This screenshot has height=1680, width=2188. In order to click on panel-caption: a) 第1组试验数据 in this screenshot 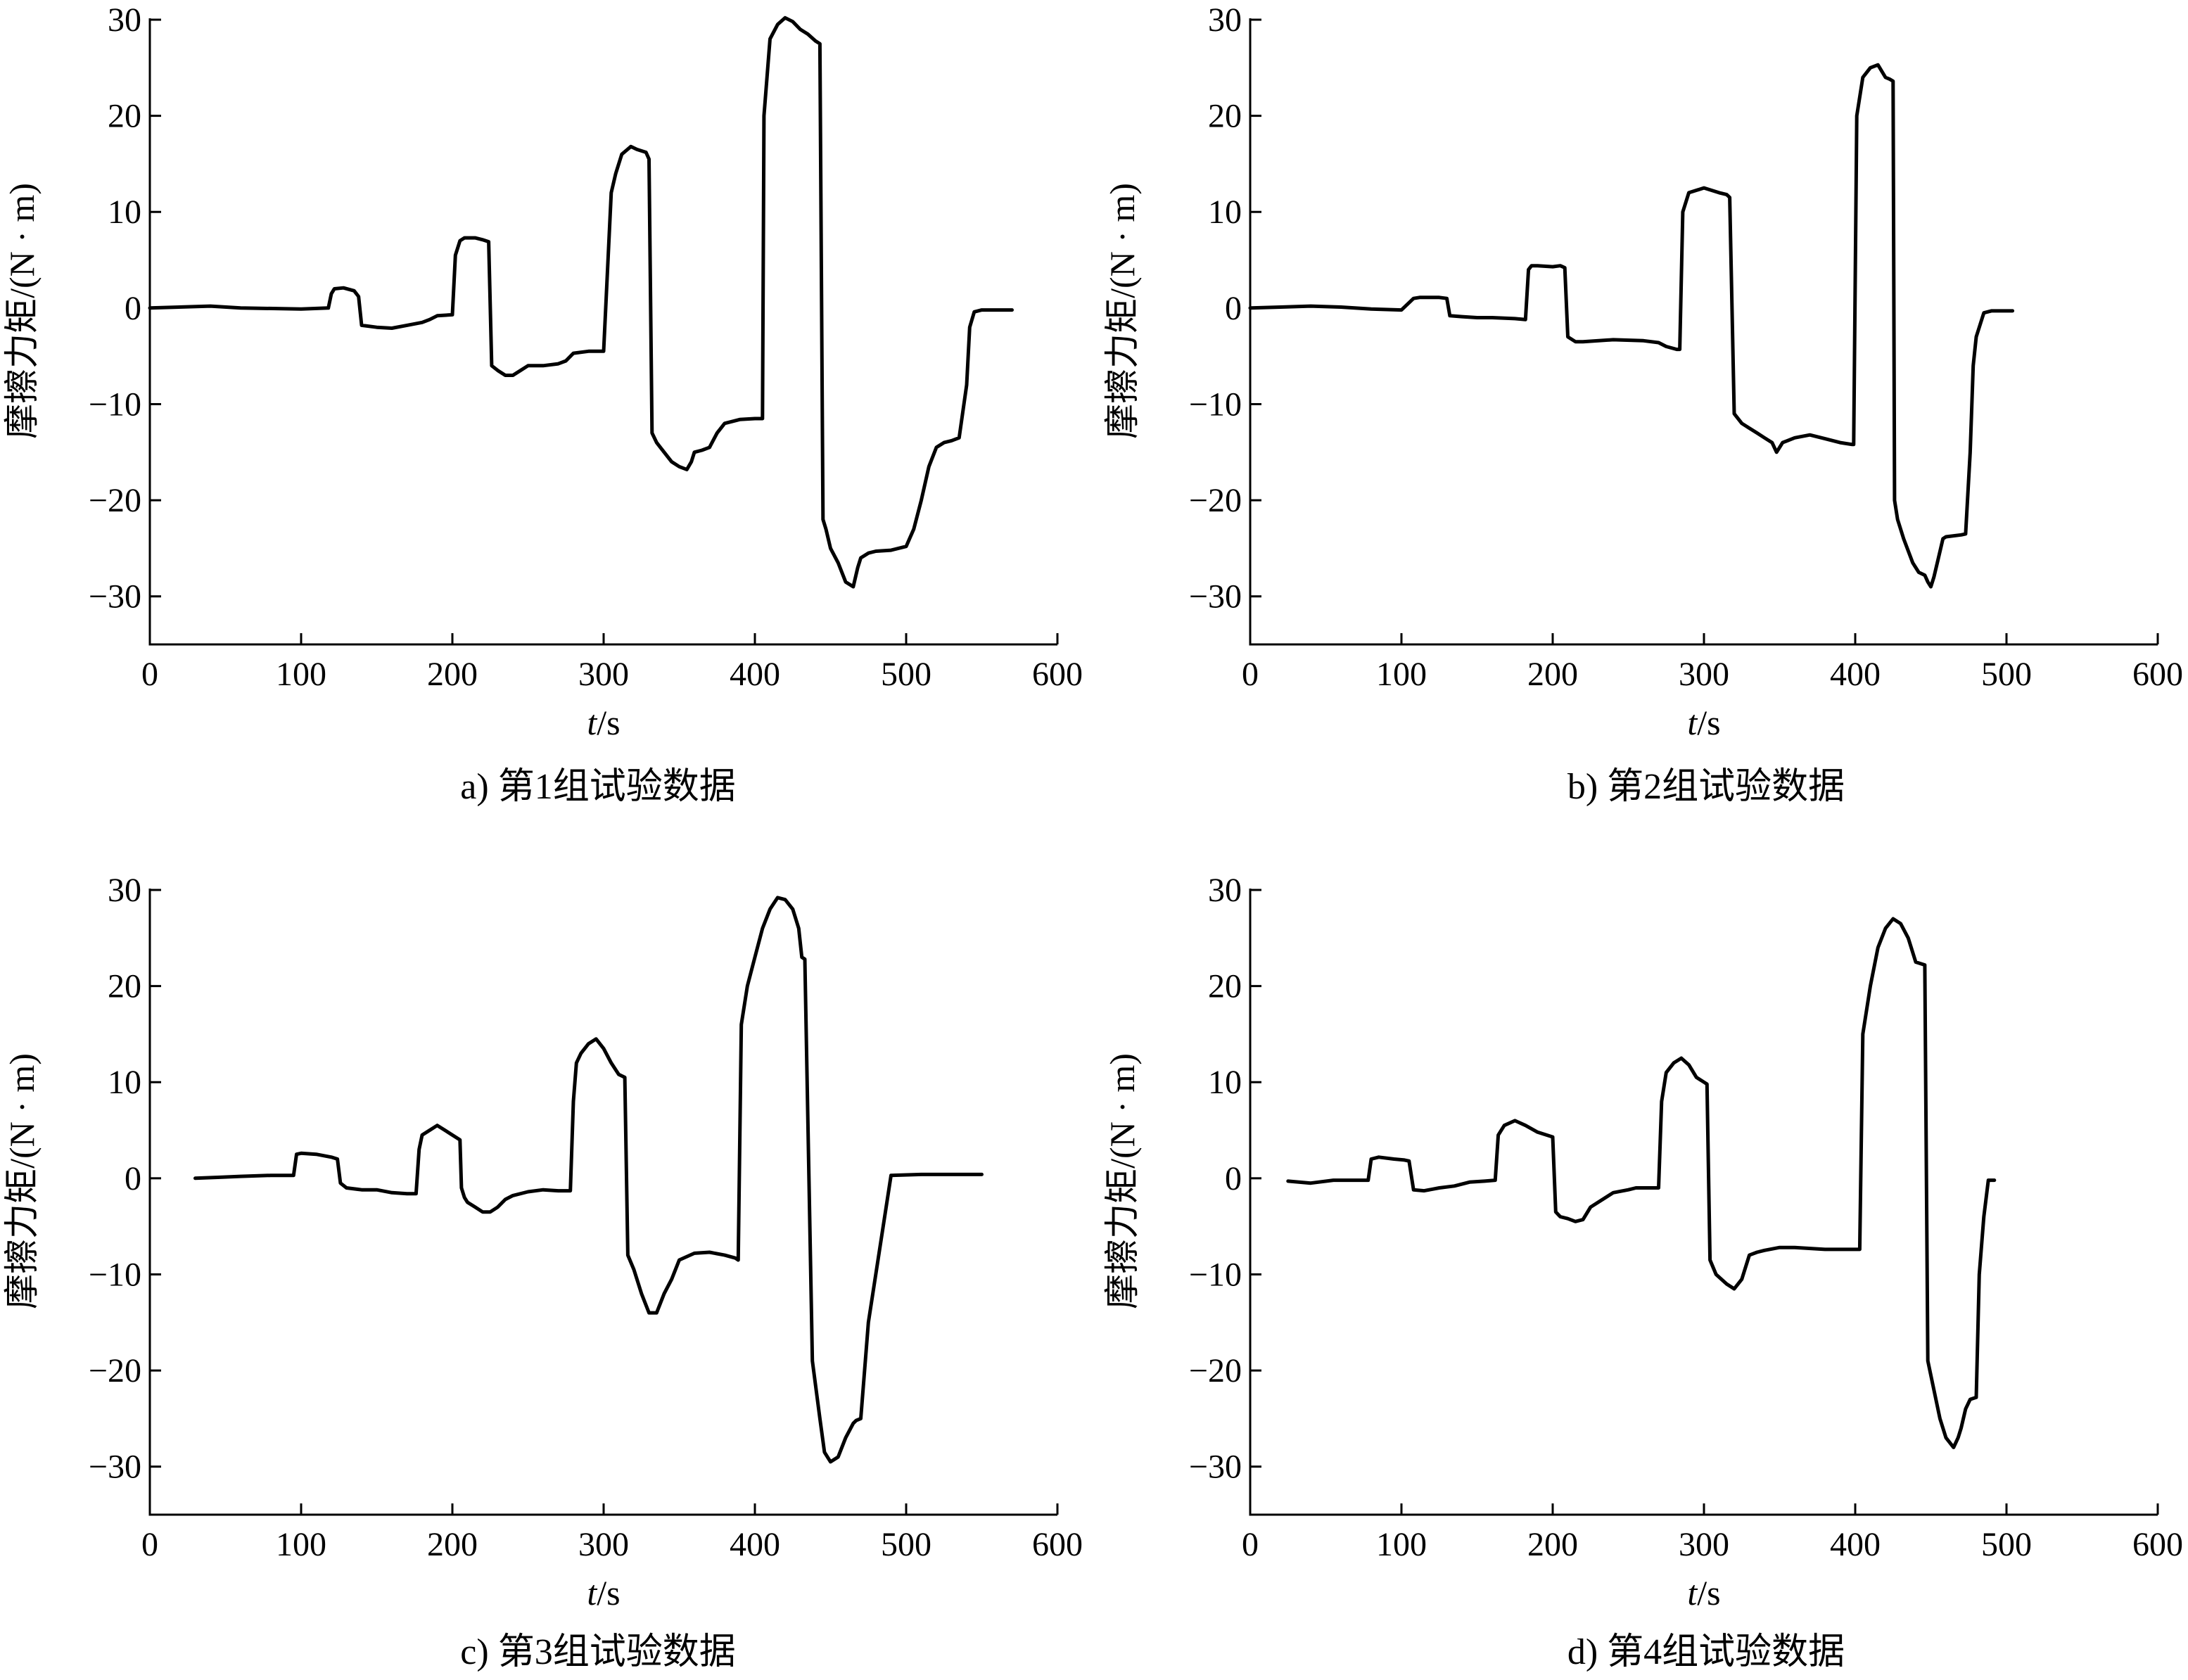, I will do `click(597, 787)`.